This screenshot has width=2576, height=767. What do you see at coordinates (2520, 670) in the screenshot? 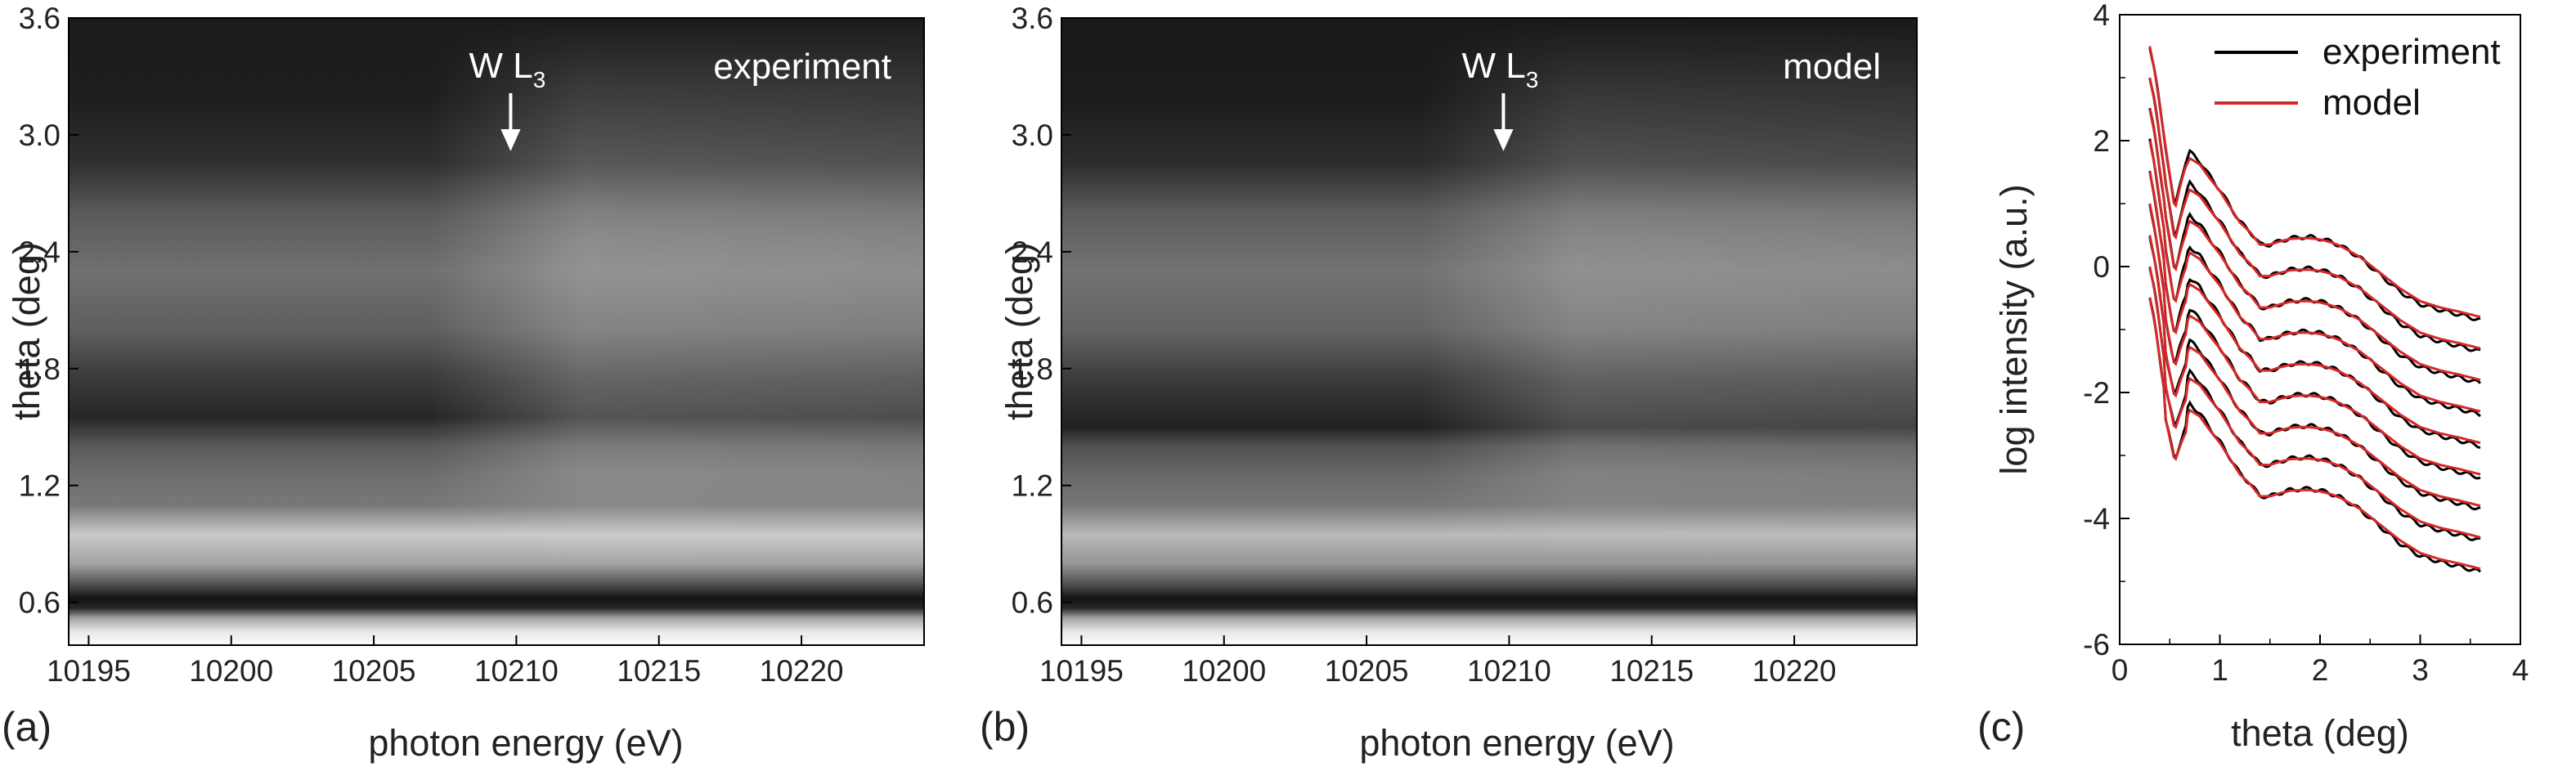
I see `x-tick-label: 4` at bounding box center [2520, 670].